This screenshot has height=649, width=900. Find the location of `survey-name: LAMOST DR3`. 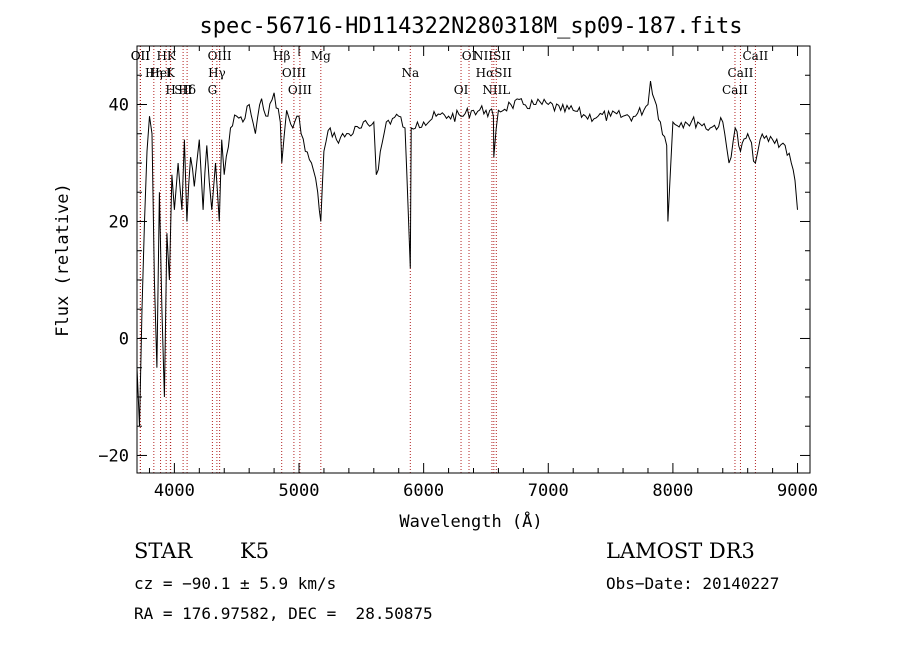

survey-name: LAMOST DR3 is located at coordinates (680, 551).